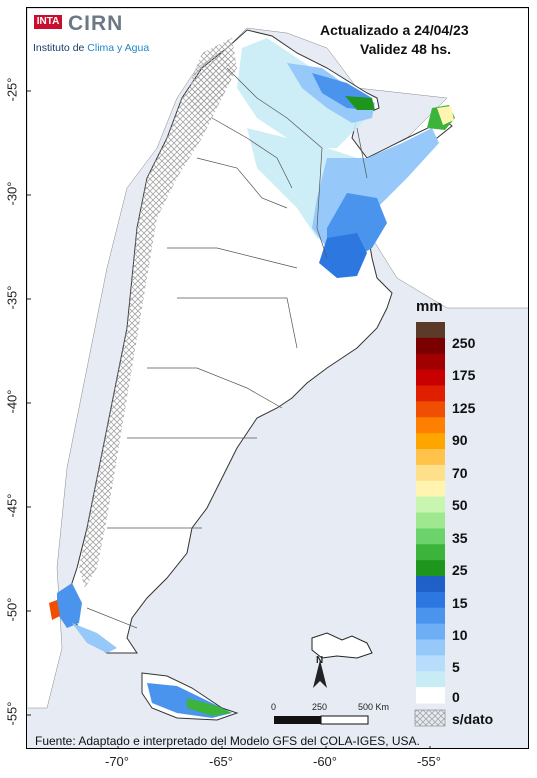 This screenshot has height=778, width=537. I want to click on legend-label: 25, so click(460, 570).